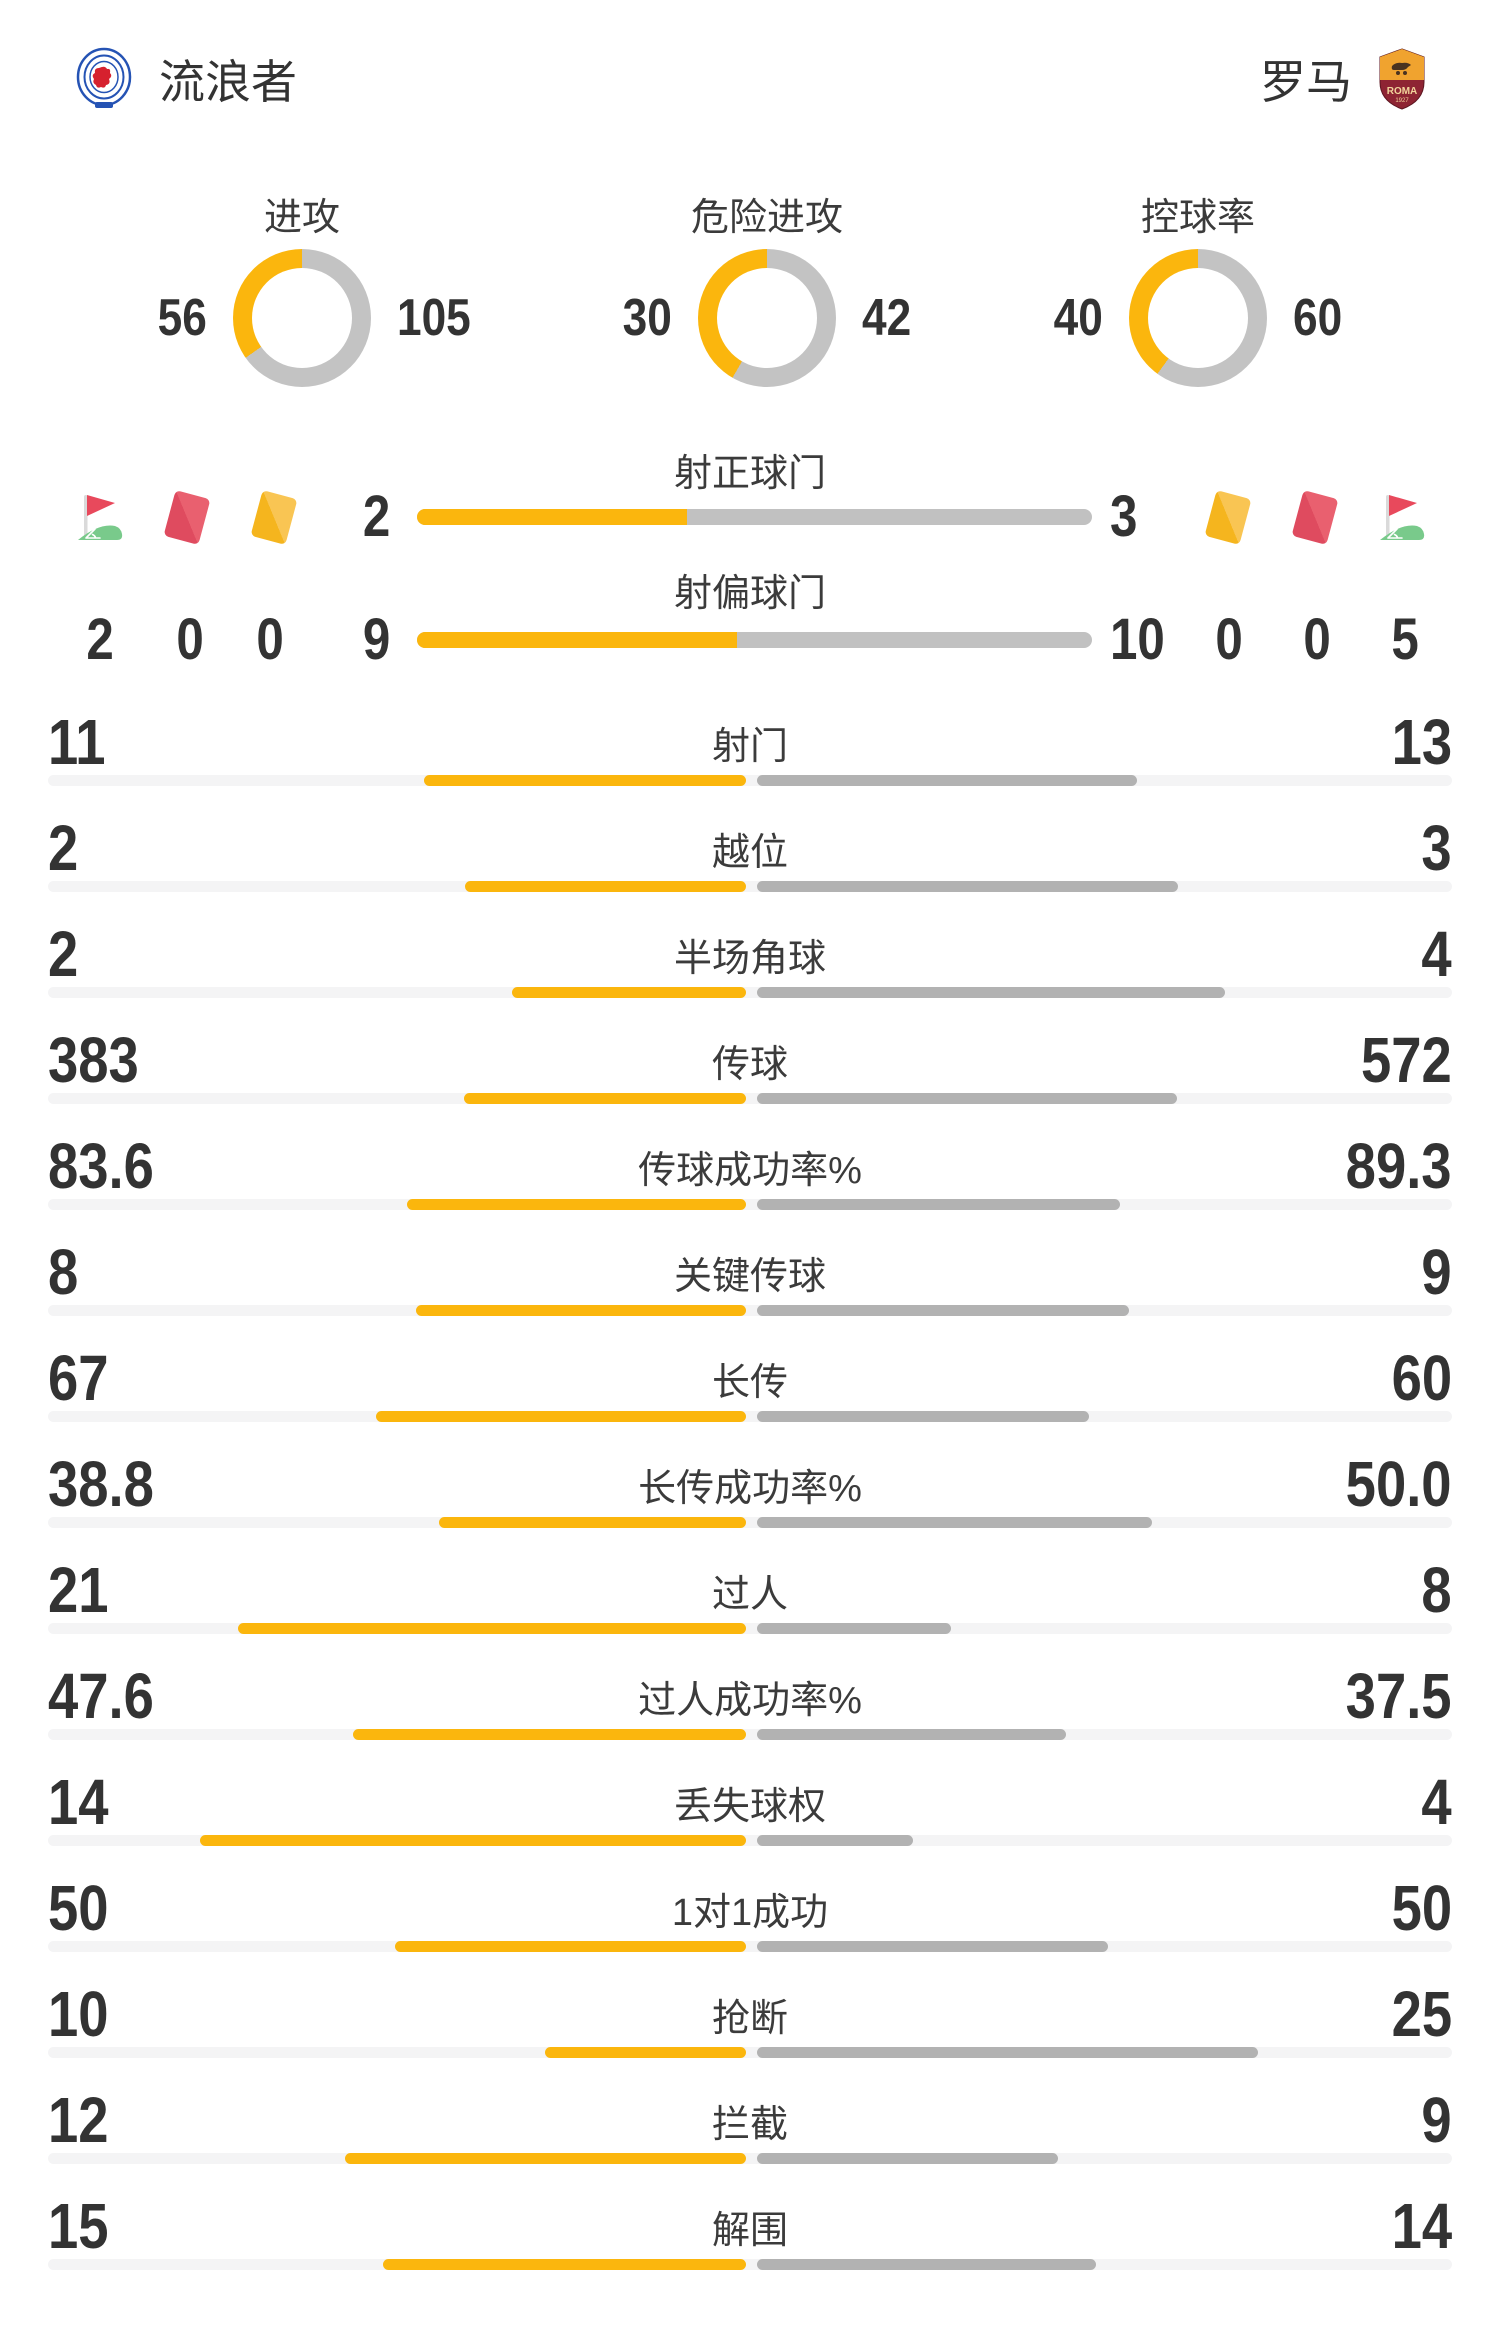 This screenshot has width=1500, height=2350. I want to click on stat-label: 抢断, so click(749, 2018).